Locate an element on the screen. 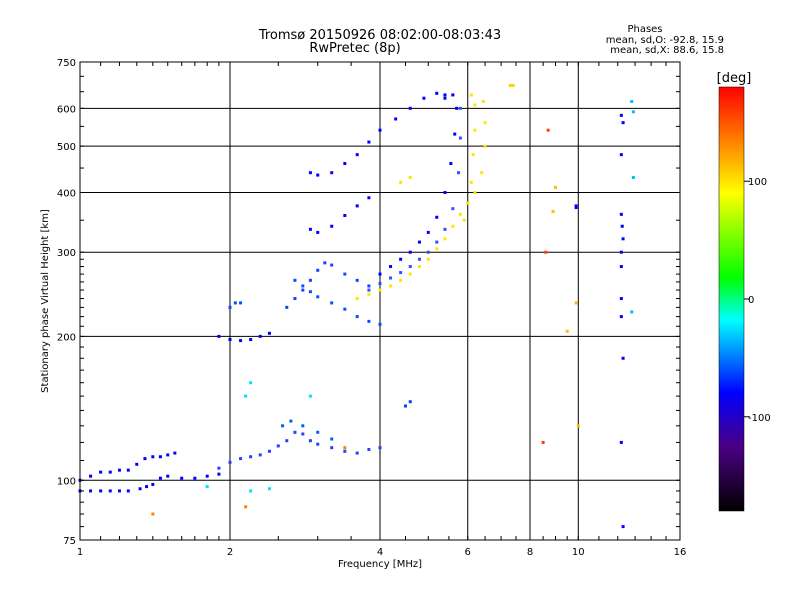 This screenshot has width=800, height=600. phases-o-line: mean, sd,O: -92.8, 15.9 is located at coordinates (665, 40).